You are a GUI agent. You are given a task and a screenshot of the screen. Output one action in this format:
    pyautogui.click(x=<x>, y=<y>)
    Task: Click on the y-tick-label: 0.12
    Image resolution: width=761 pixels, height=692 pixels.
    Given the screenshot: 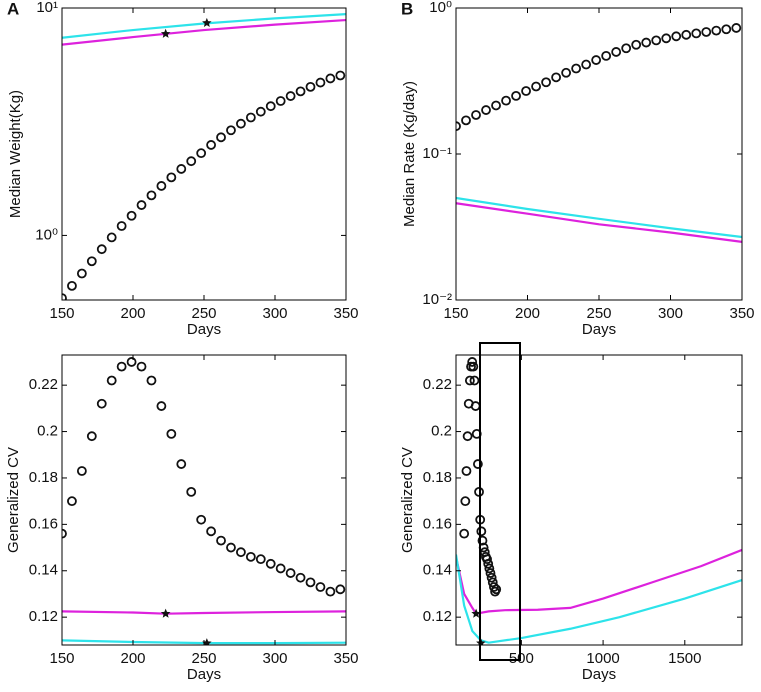 What is the action you would take?
    pyautogui.click(x=437, y=616)
    